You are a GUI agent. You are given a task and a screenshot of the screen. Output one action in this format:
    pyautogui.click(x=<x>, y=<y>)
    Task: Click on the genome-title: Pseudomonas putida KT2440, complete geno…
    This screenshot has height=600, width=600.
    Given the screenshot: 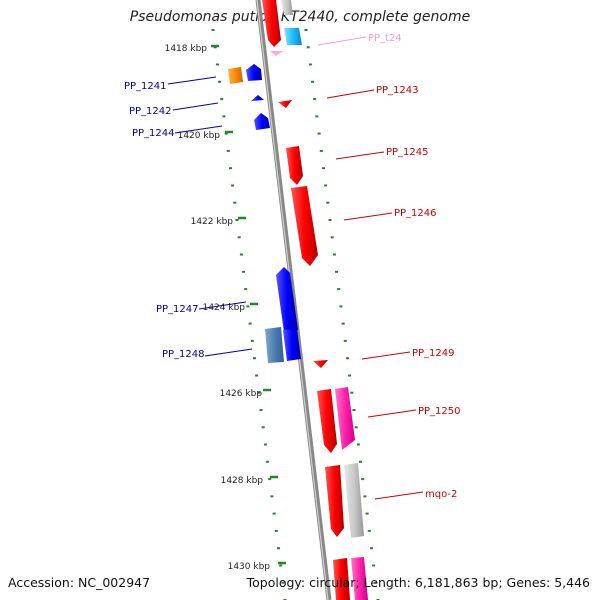 What is the action you would take?
    pyautogui.click(x=300, y=17)
    